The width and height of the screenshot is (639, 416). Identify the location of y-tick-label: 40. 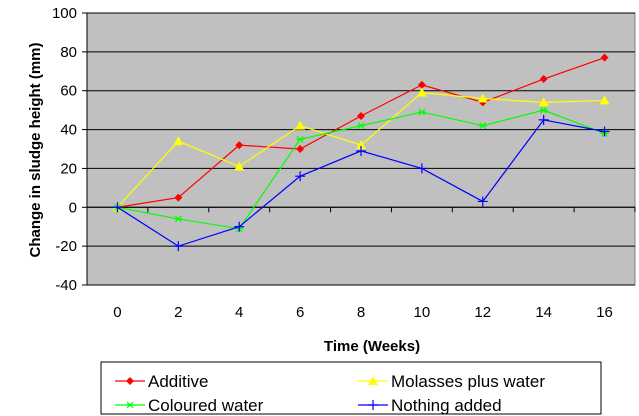
(68, 130).